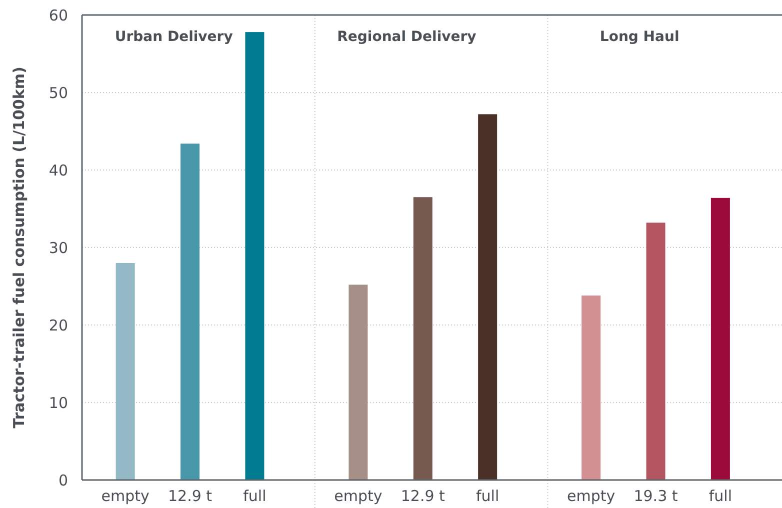  Describe the element at coordinates (58, 247) in the screenshot. I see `y-tick-label: 30` at that location.